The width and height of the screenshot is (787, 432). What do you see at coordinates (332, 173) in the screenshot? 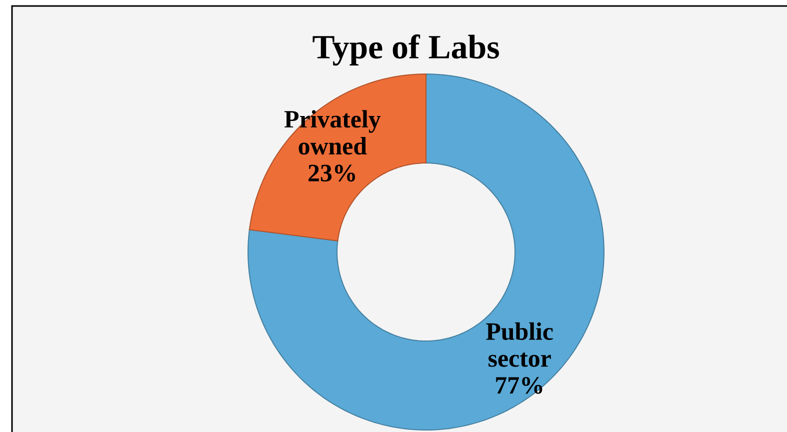
I see `data-label: 23%` at bounding box center [332, 173].